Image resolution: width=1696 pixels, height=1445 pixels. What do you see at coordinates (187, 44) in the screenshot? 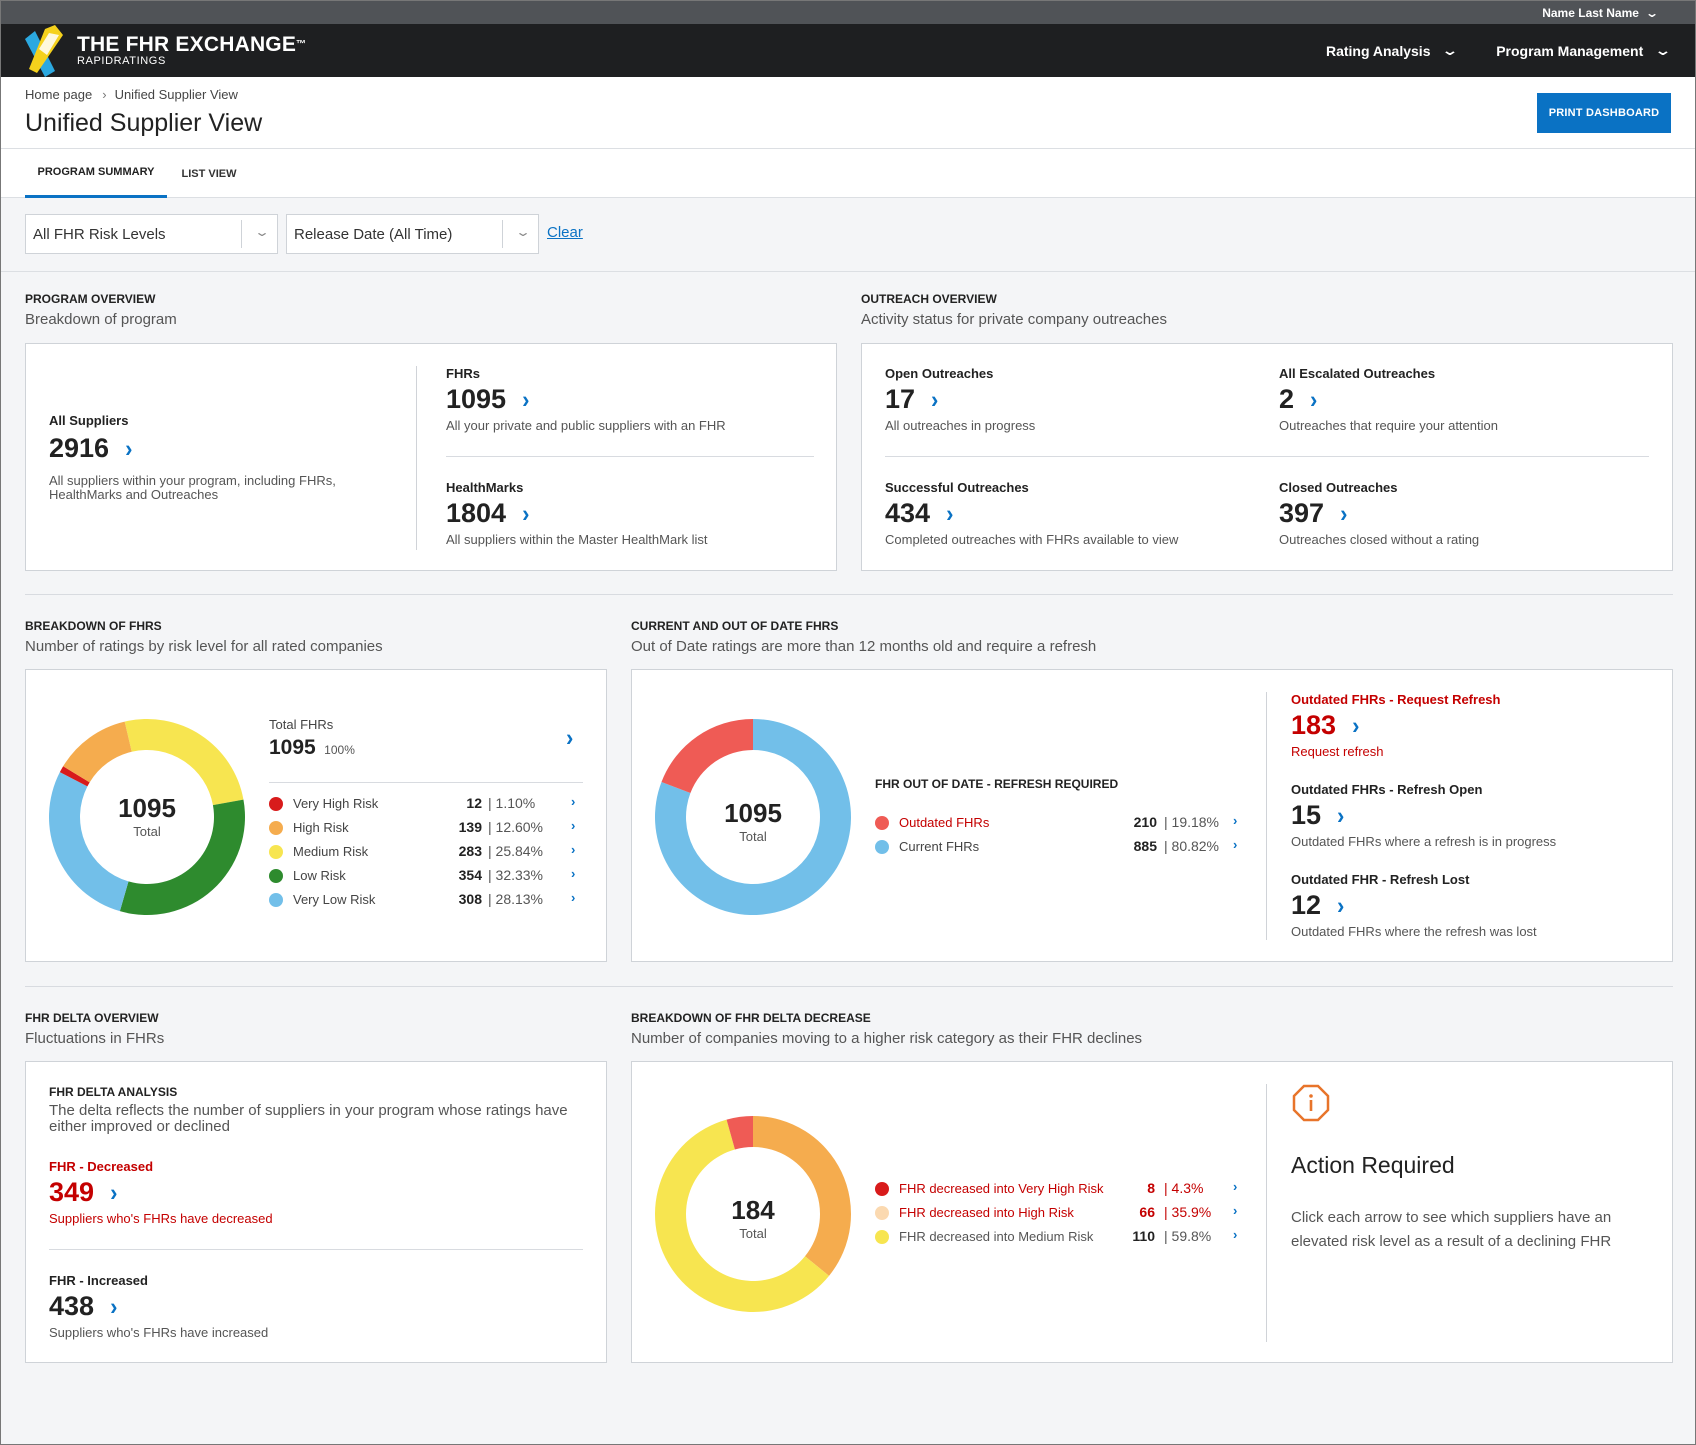
I see `brand-title: THE FHR EXCHANGE` at bounding box center [187, 44].